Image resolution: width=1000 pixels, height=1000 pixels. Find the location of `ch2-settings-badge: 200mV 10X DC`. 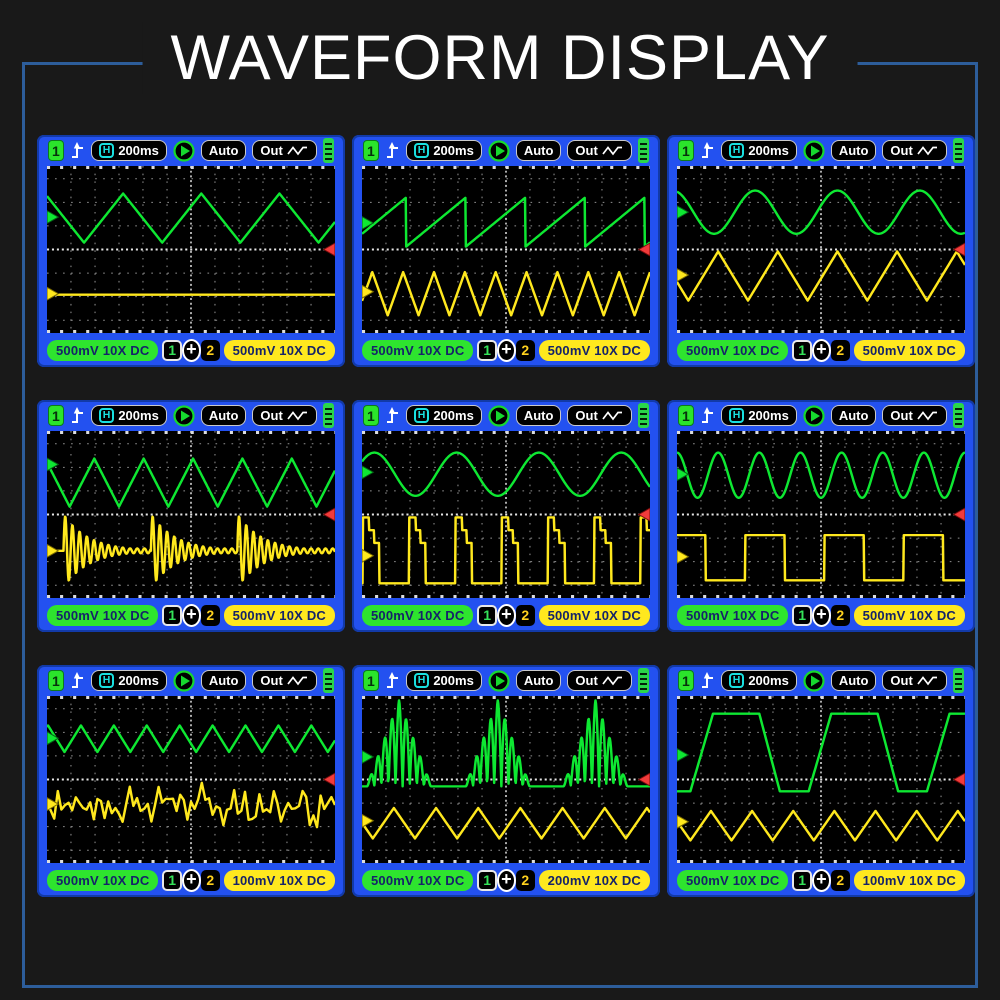

ch2-settings-badge: 200mV 10X DC is located at coordinates (594, 880).